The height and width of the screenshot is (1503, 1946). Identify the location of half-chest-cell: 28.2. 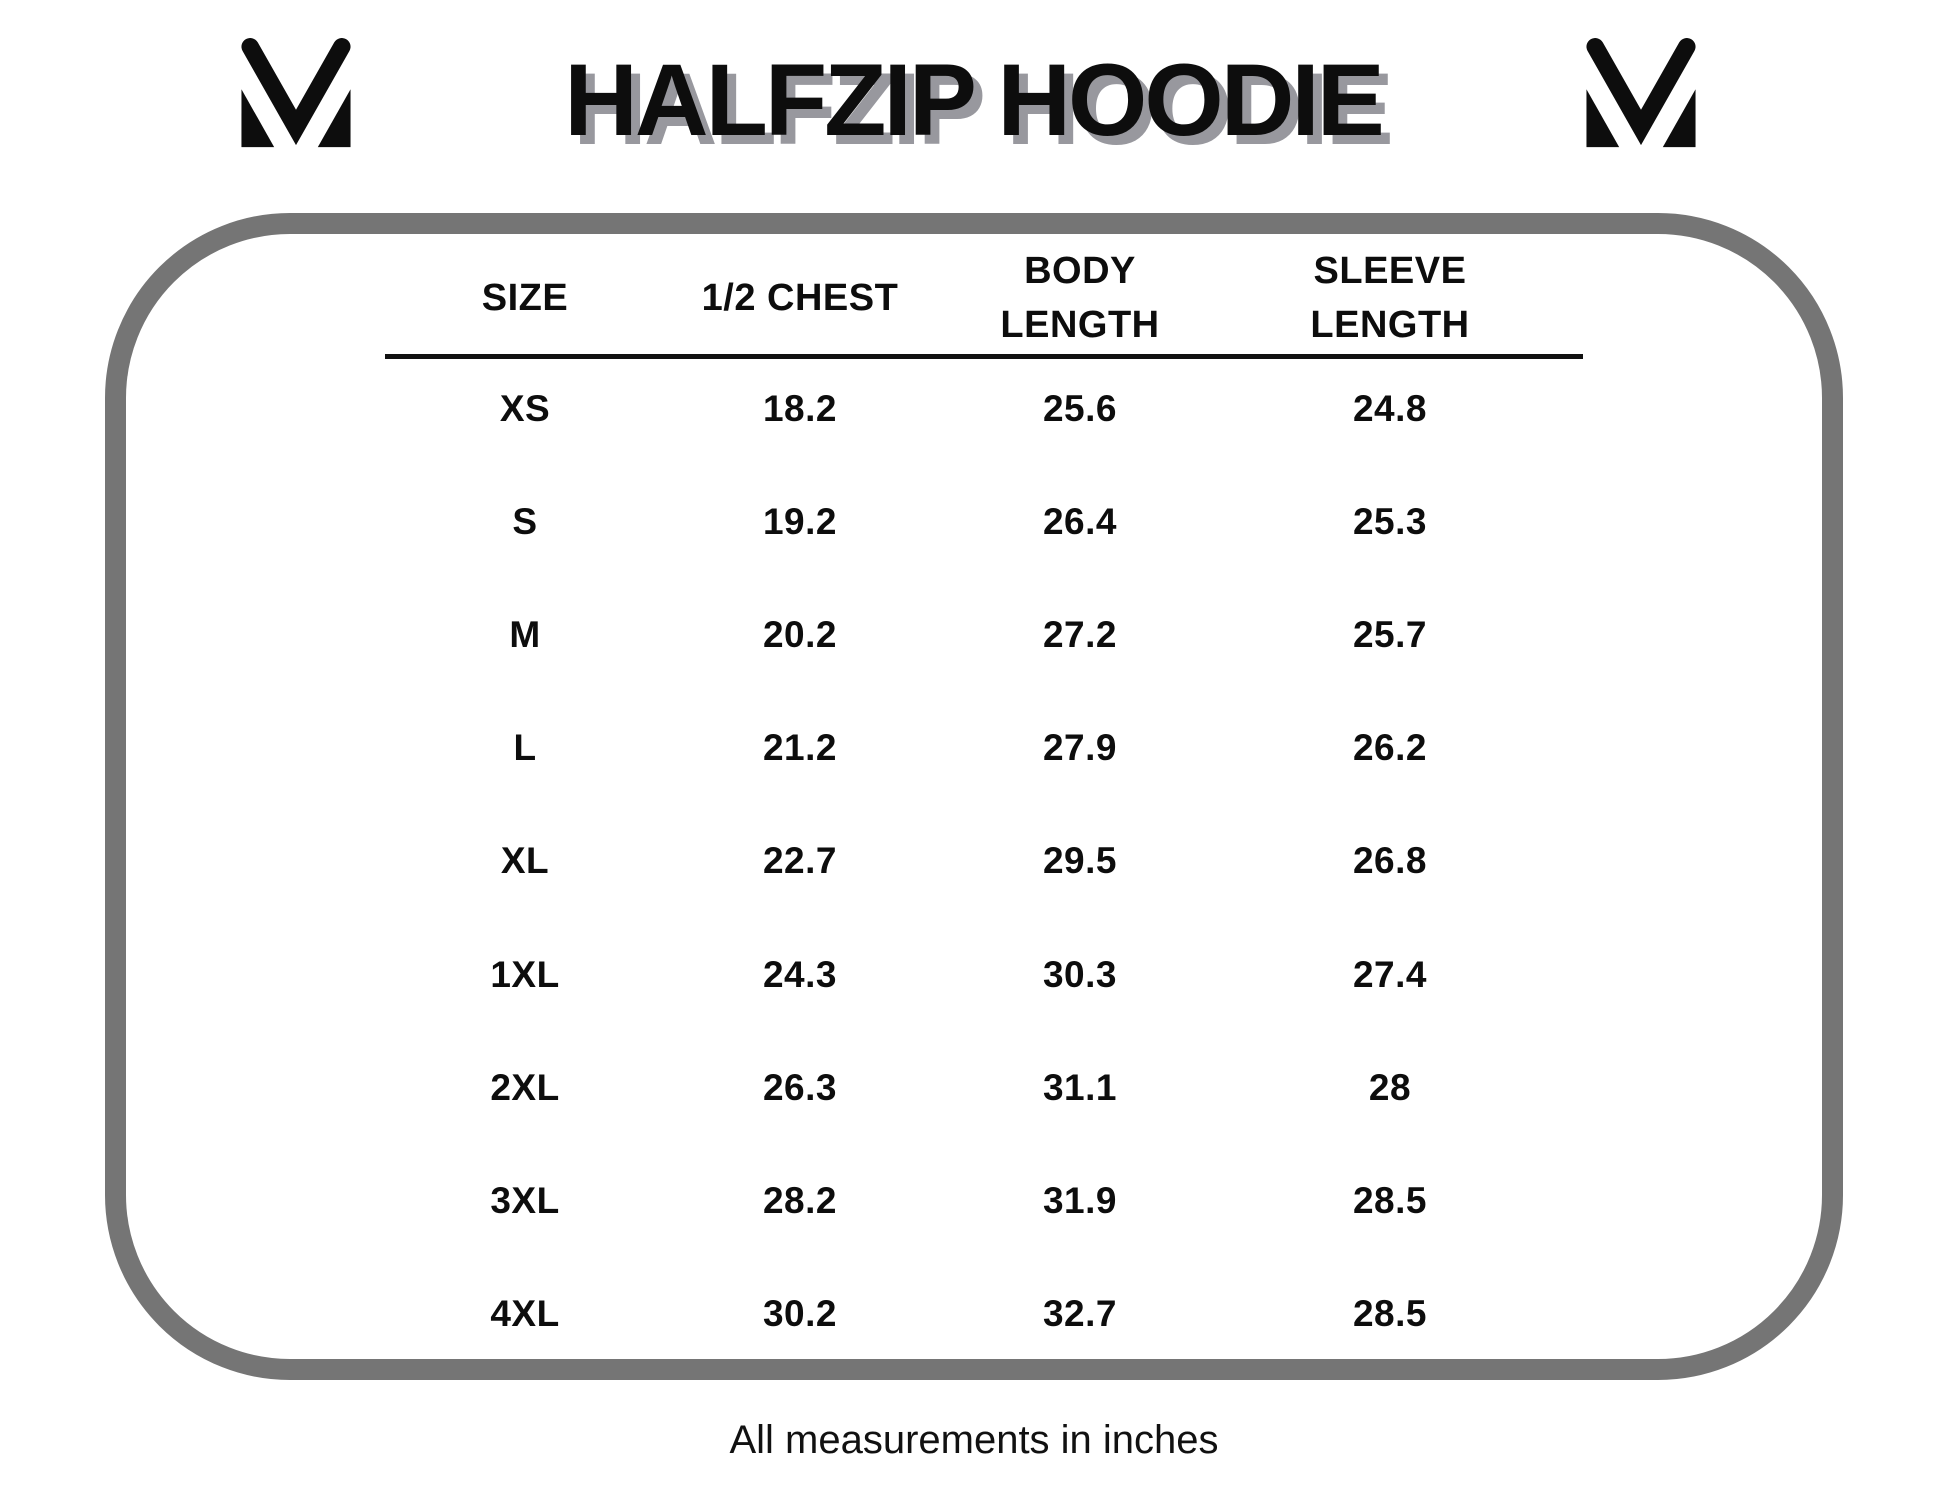
(799, 1200).